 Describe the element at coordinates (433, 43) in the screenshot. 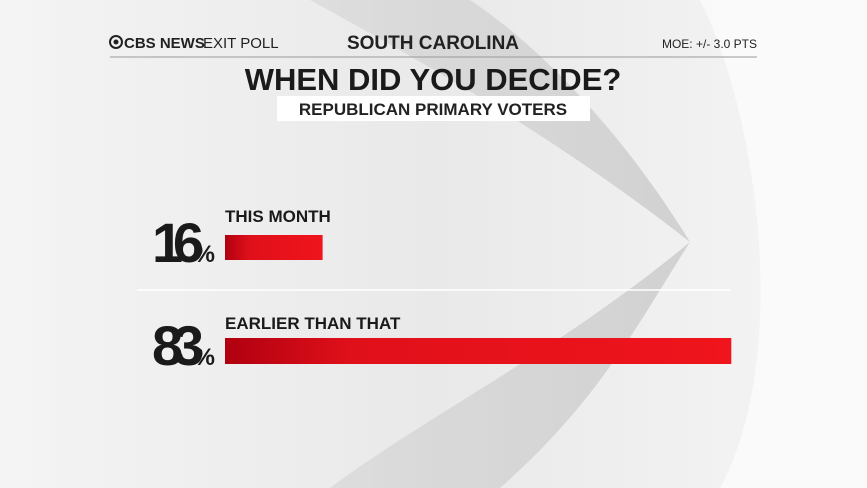

I see `state: SOUTH CAROLINA` at that location.